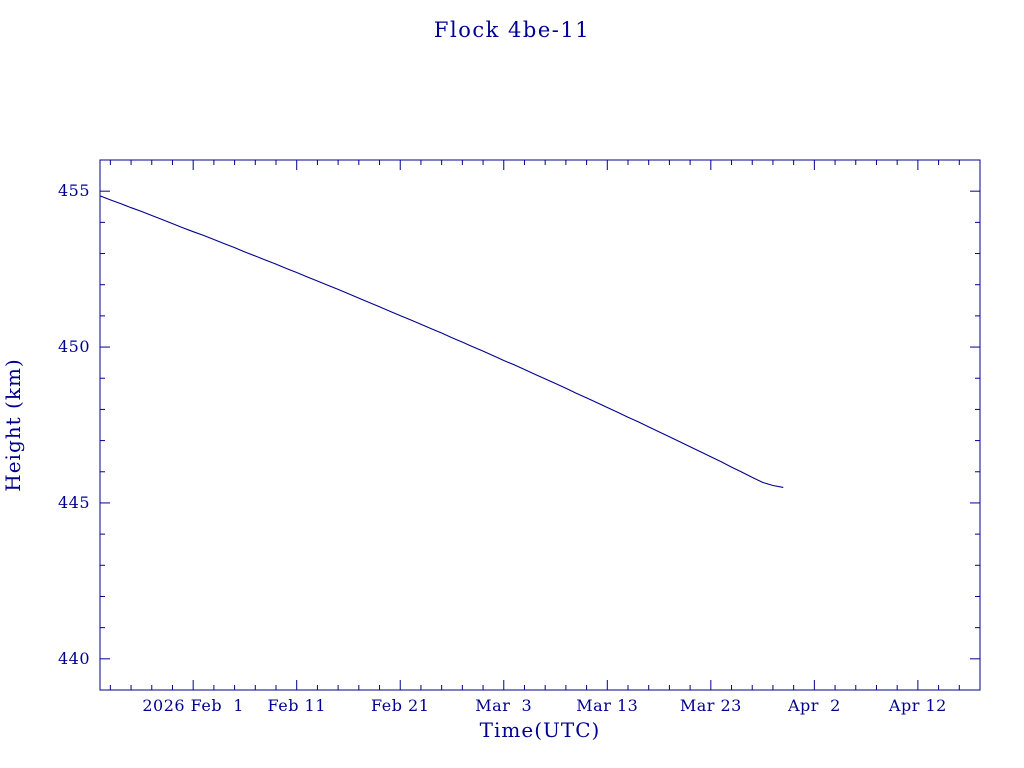  Describe the element at coordinates (13, 424) in the screenshot. I see `y-axis-title: Height (km)` at that location.